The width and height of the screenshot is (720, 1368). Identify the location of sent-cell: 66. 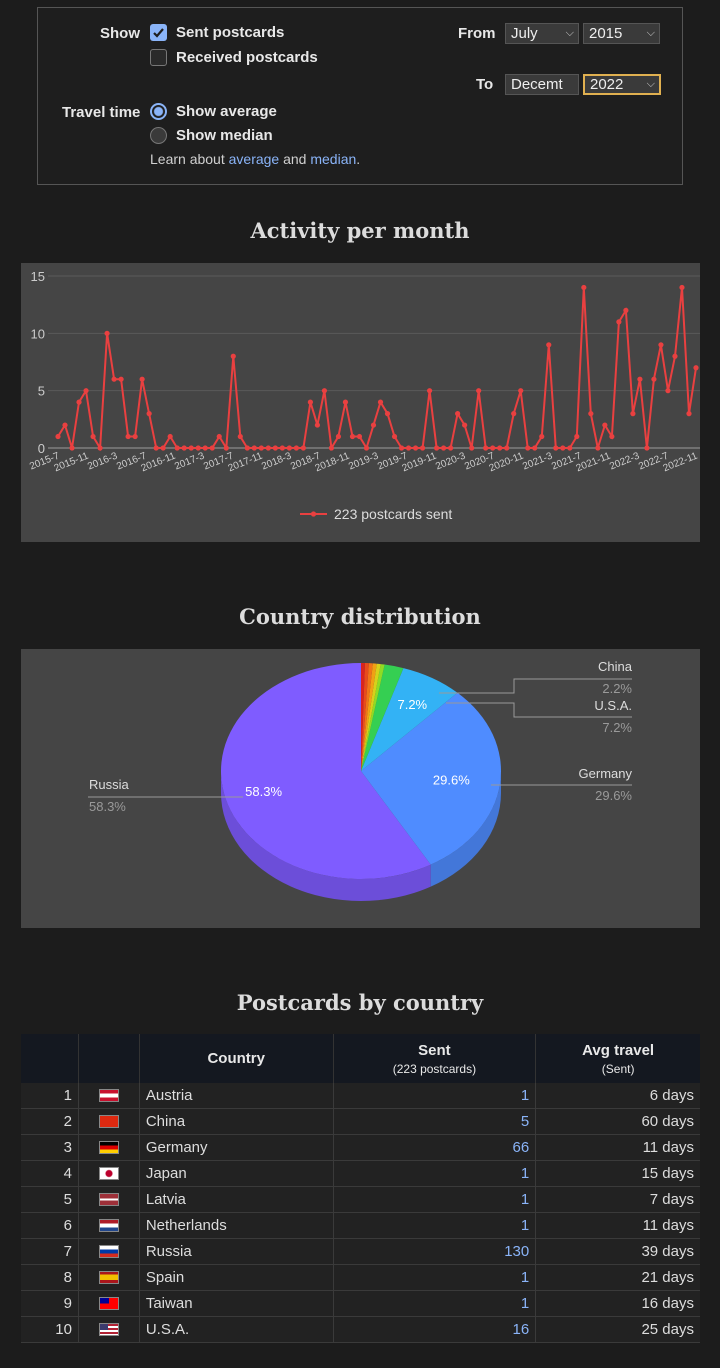
(435, 1147).